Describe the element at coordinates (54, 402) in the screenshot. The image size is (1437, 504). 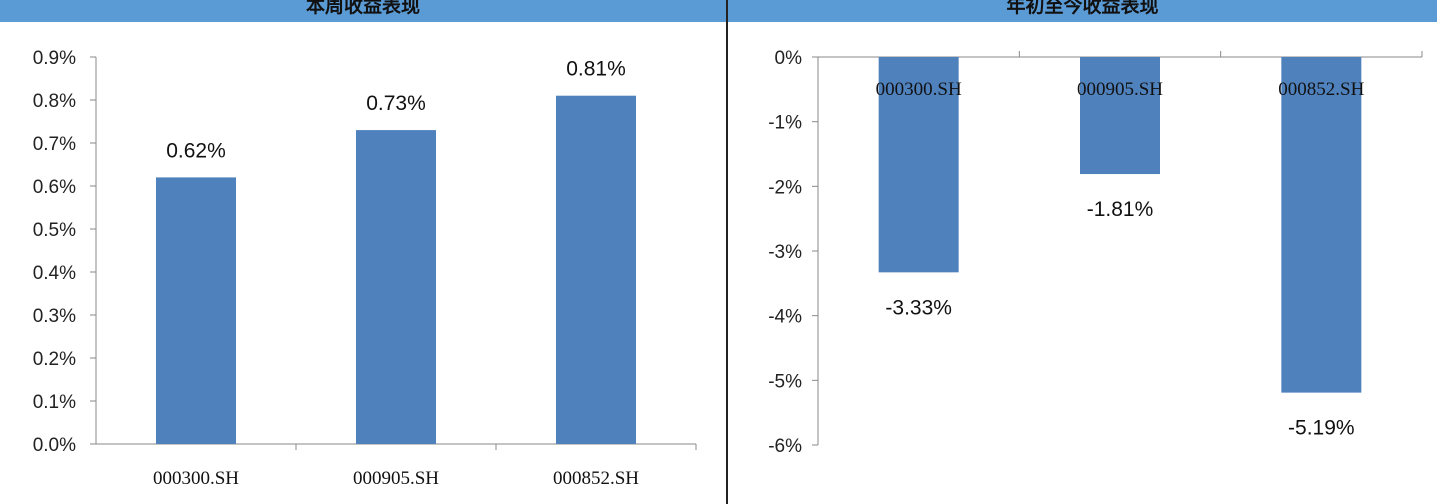
I see `y-tick-label: 0.1%` at that location.